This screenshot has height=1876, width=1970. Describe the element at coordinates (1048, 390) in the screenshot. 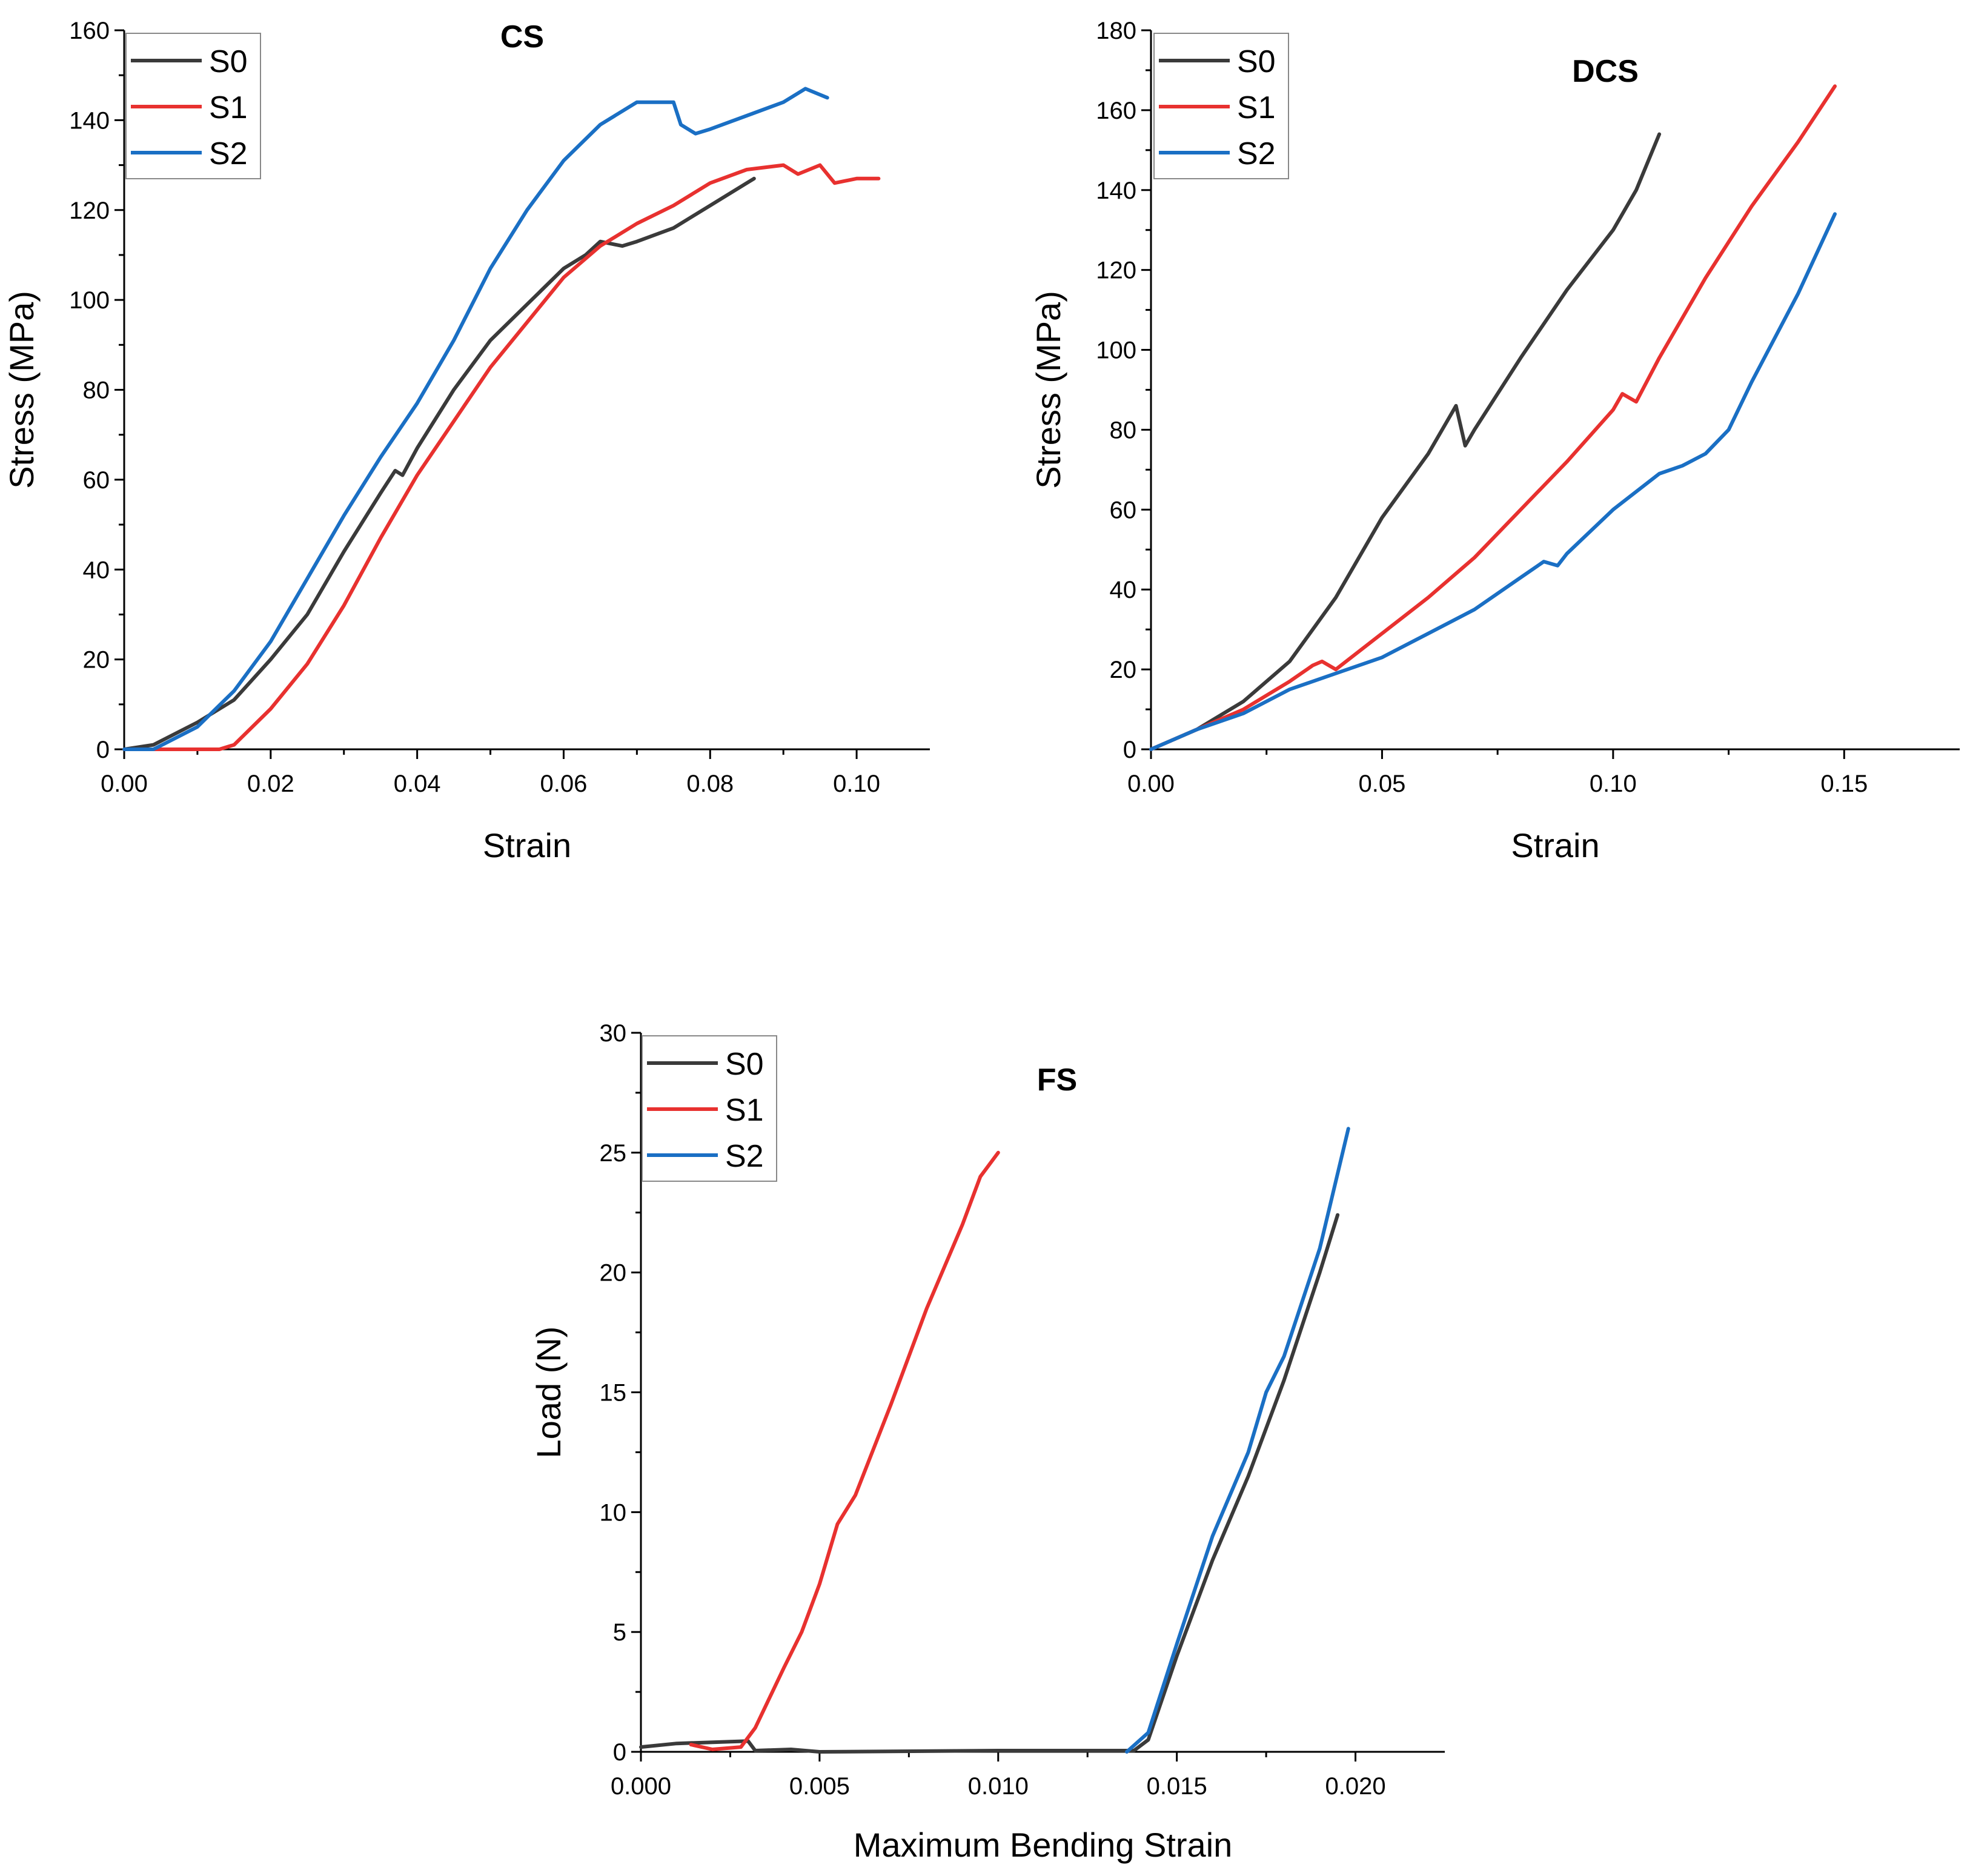

I see `dcs-y-axis-title: Stress (MPa)` at that location.